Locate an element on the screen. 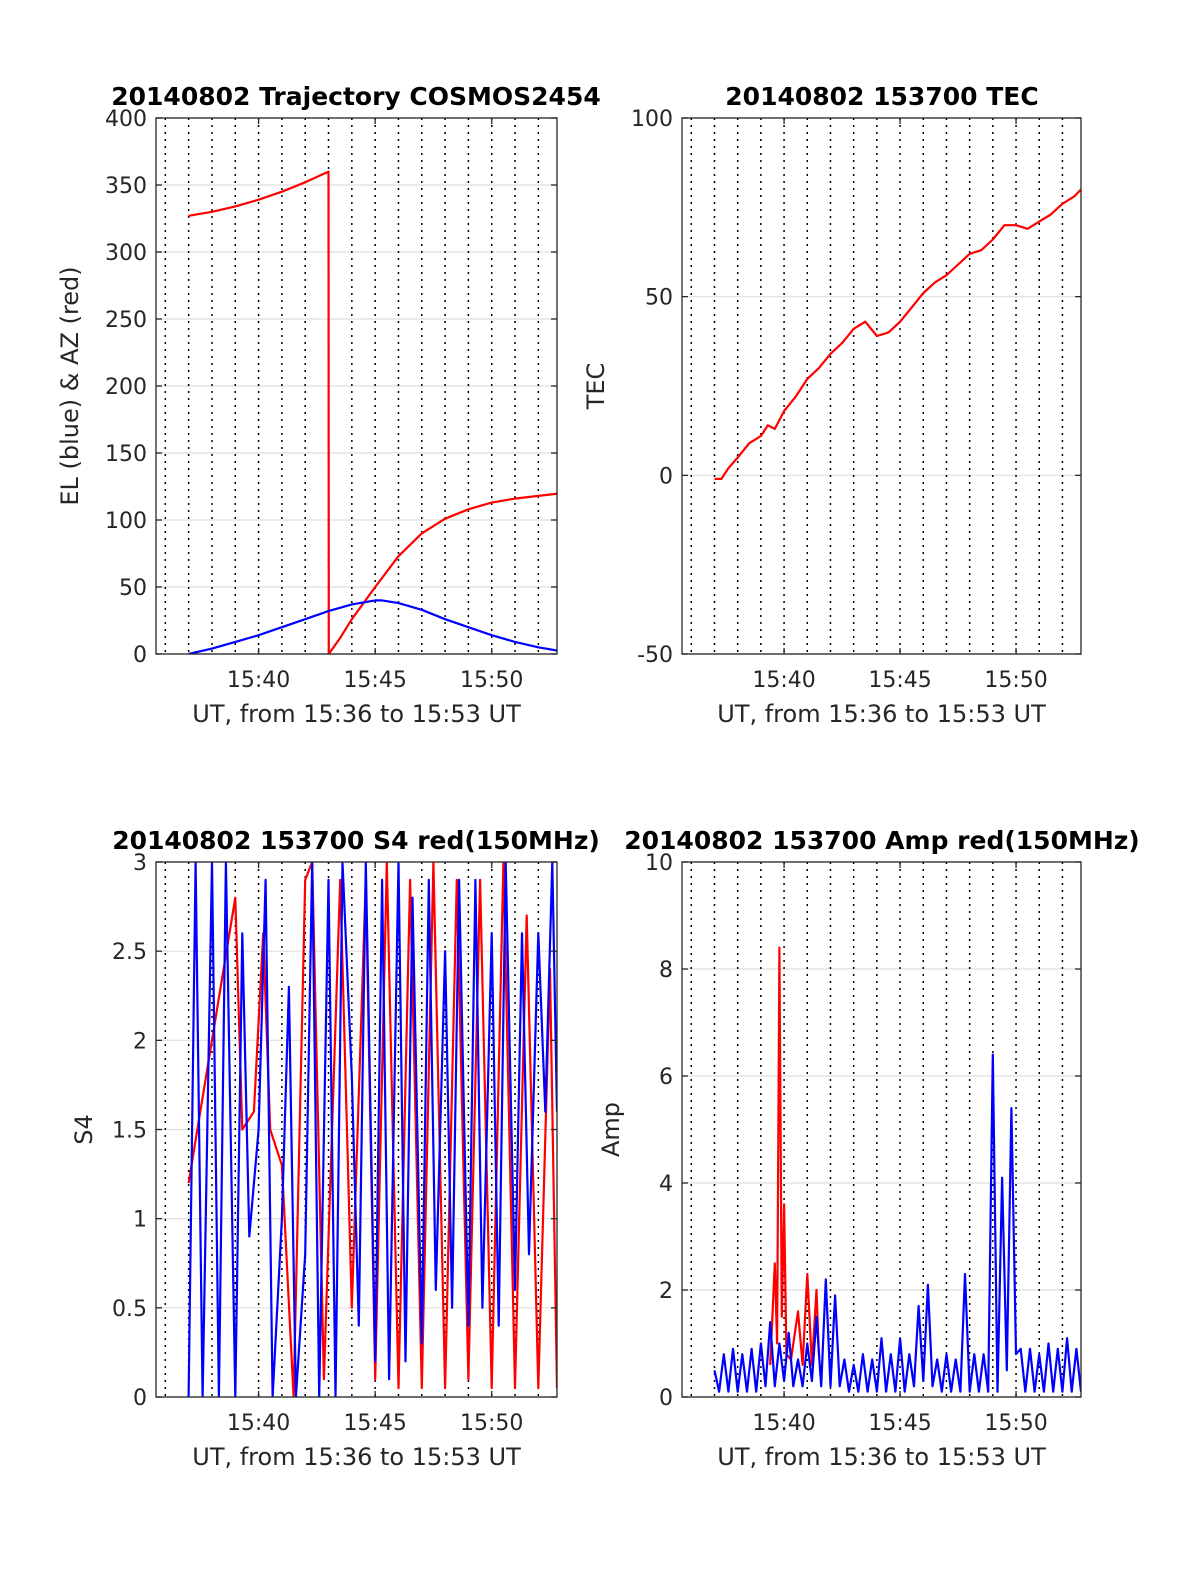 Image resolution: width=1200 pixels, height=1575 pixels. y-axis-label: EL (blue) & AZ (red) is located at coordinates (70, 385).